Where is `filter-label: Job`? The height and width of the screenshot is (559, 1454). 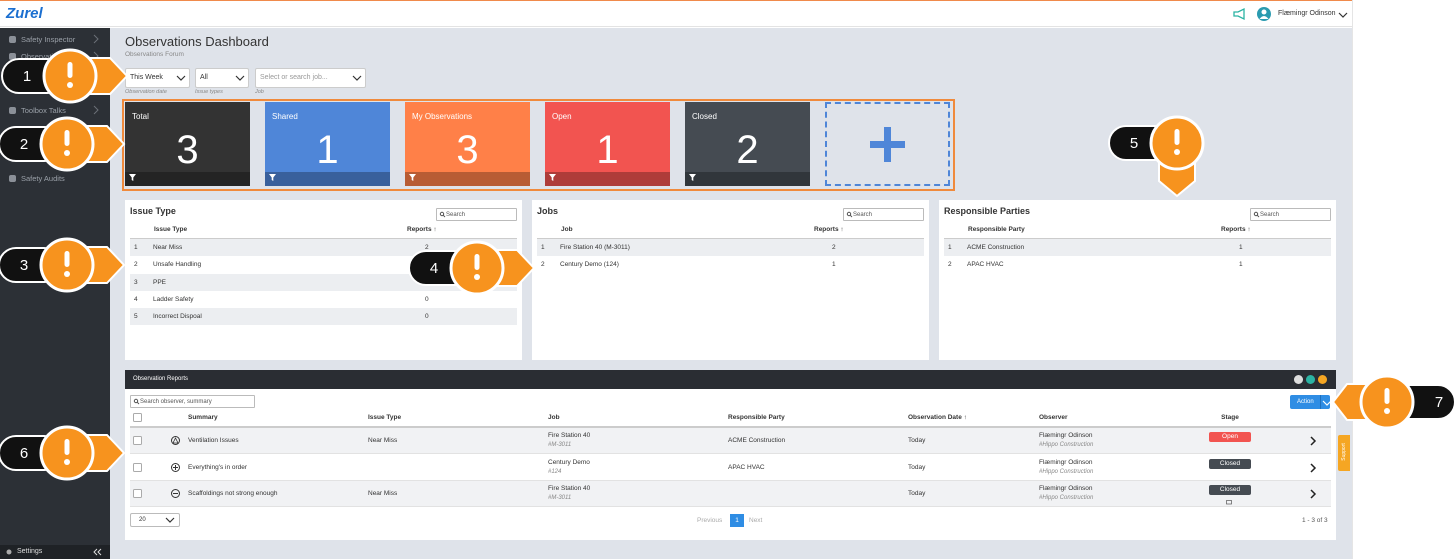
filter-label: Job is located at coordinates (259, 92).